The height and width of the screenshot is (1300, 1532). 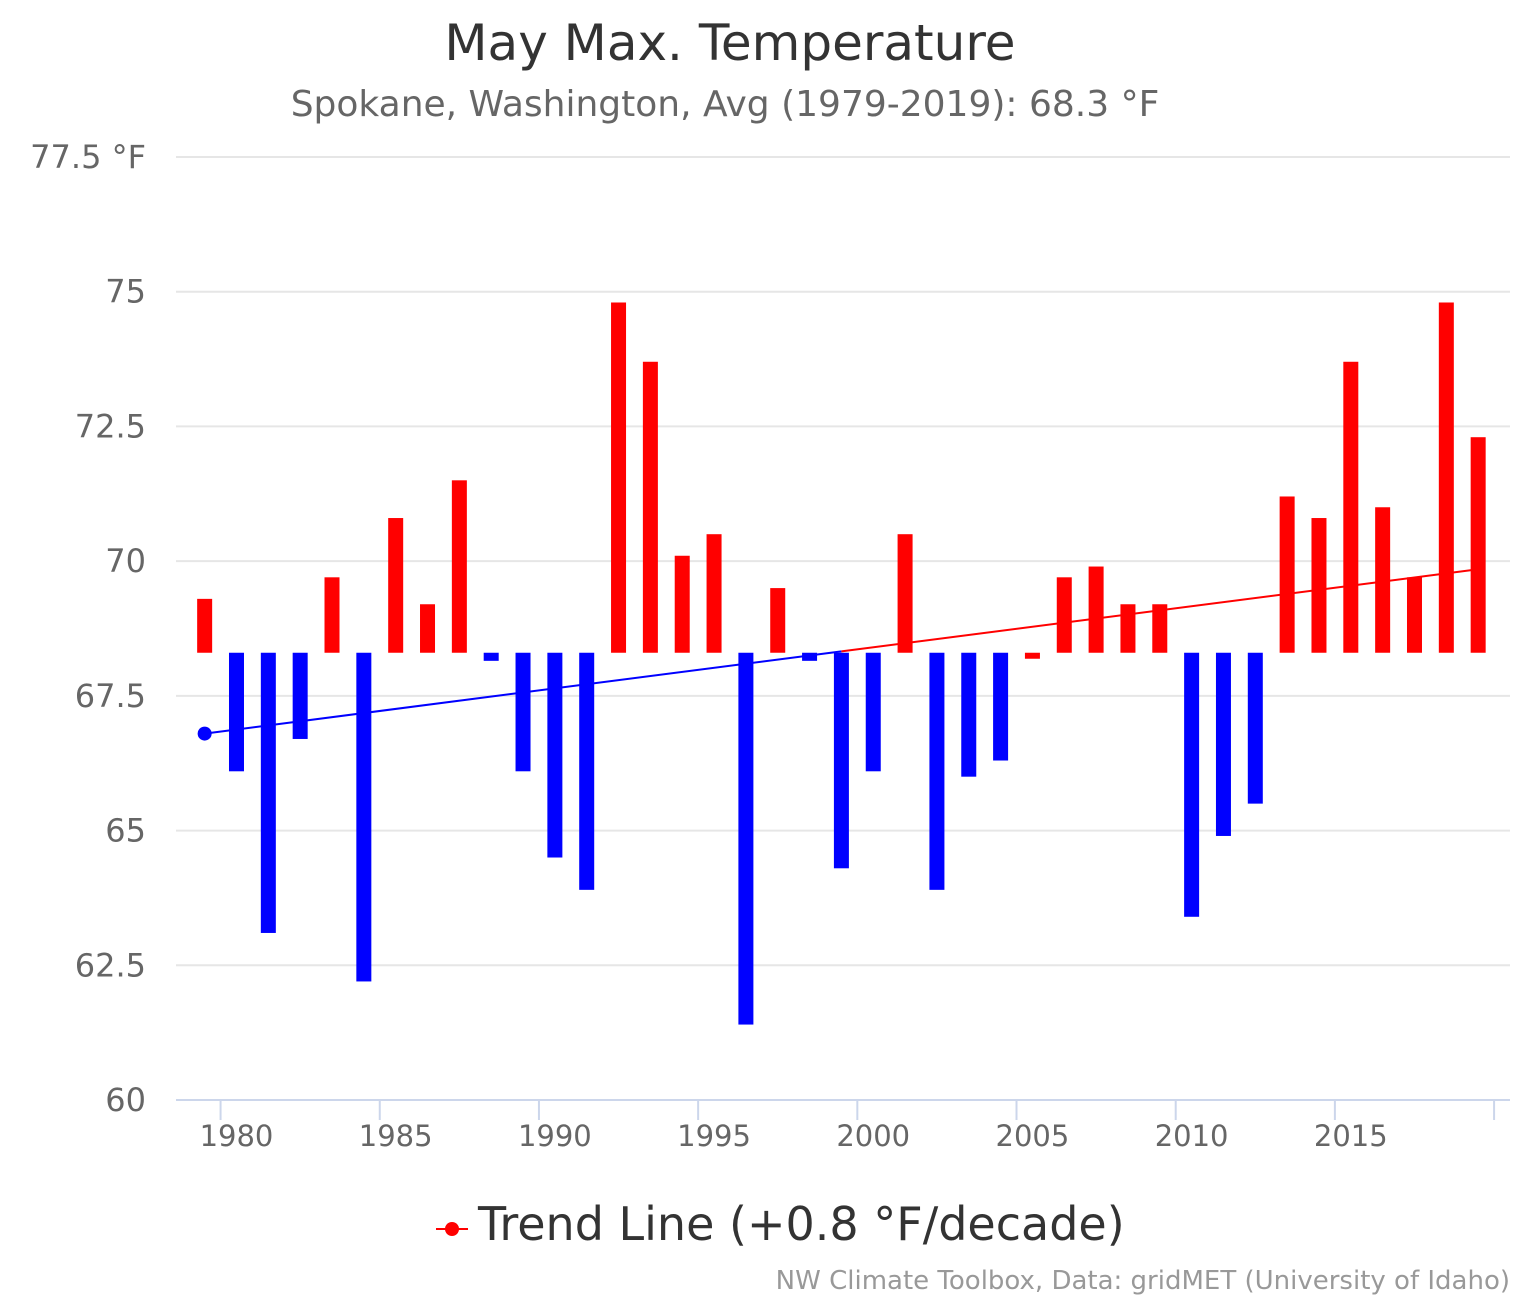 I want to click on chart-title: May Max. Temperature, so click(x=730, y=43).